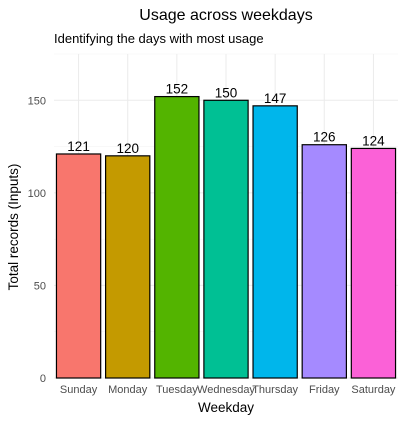 This screenshot has height=423, width=404. I want to click on bar-friday, so click(324, 261).